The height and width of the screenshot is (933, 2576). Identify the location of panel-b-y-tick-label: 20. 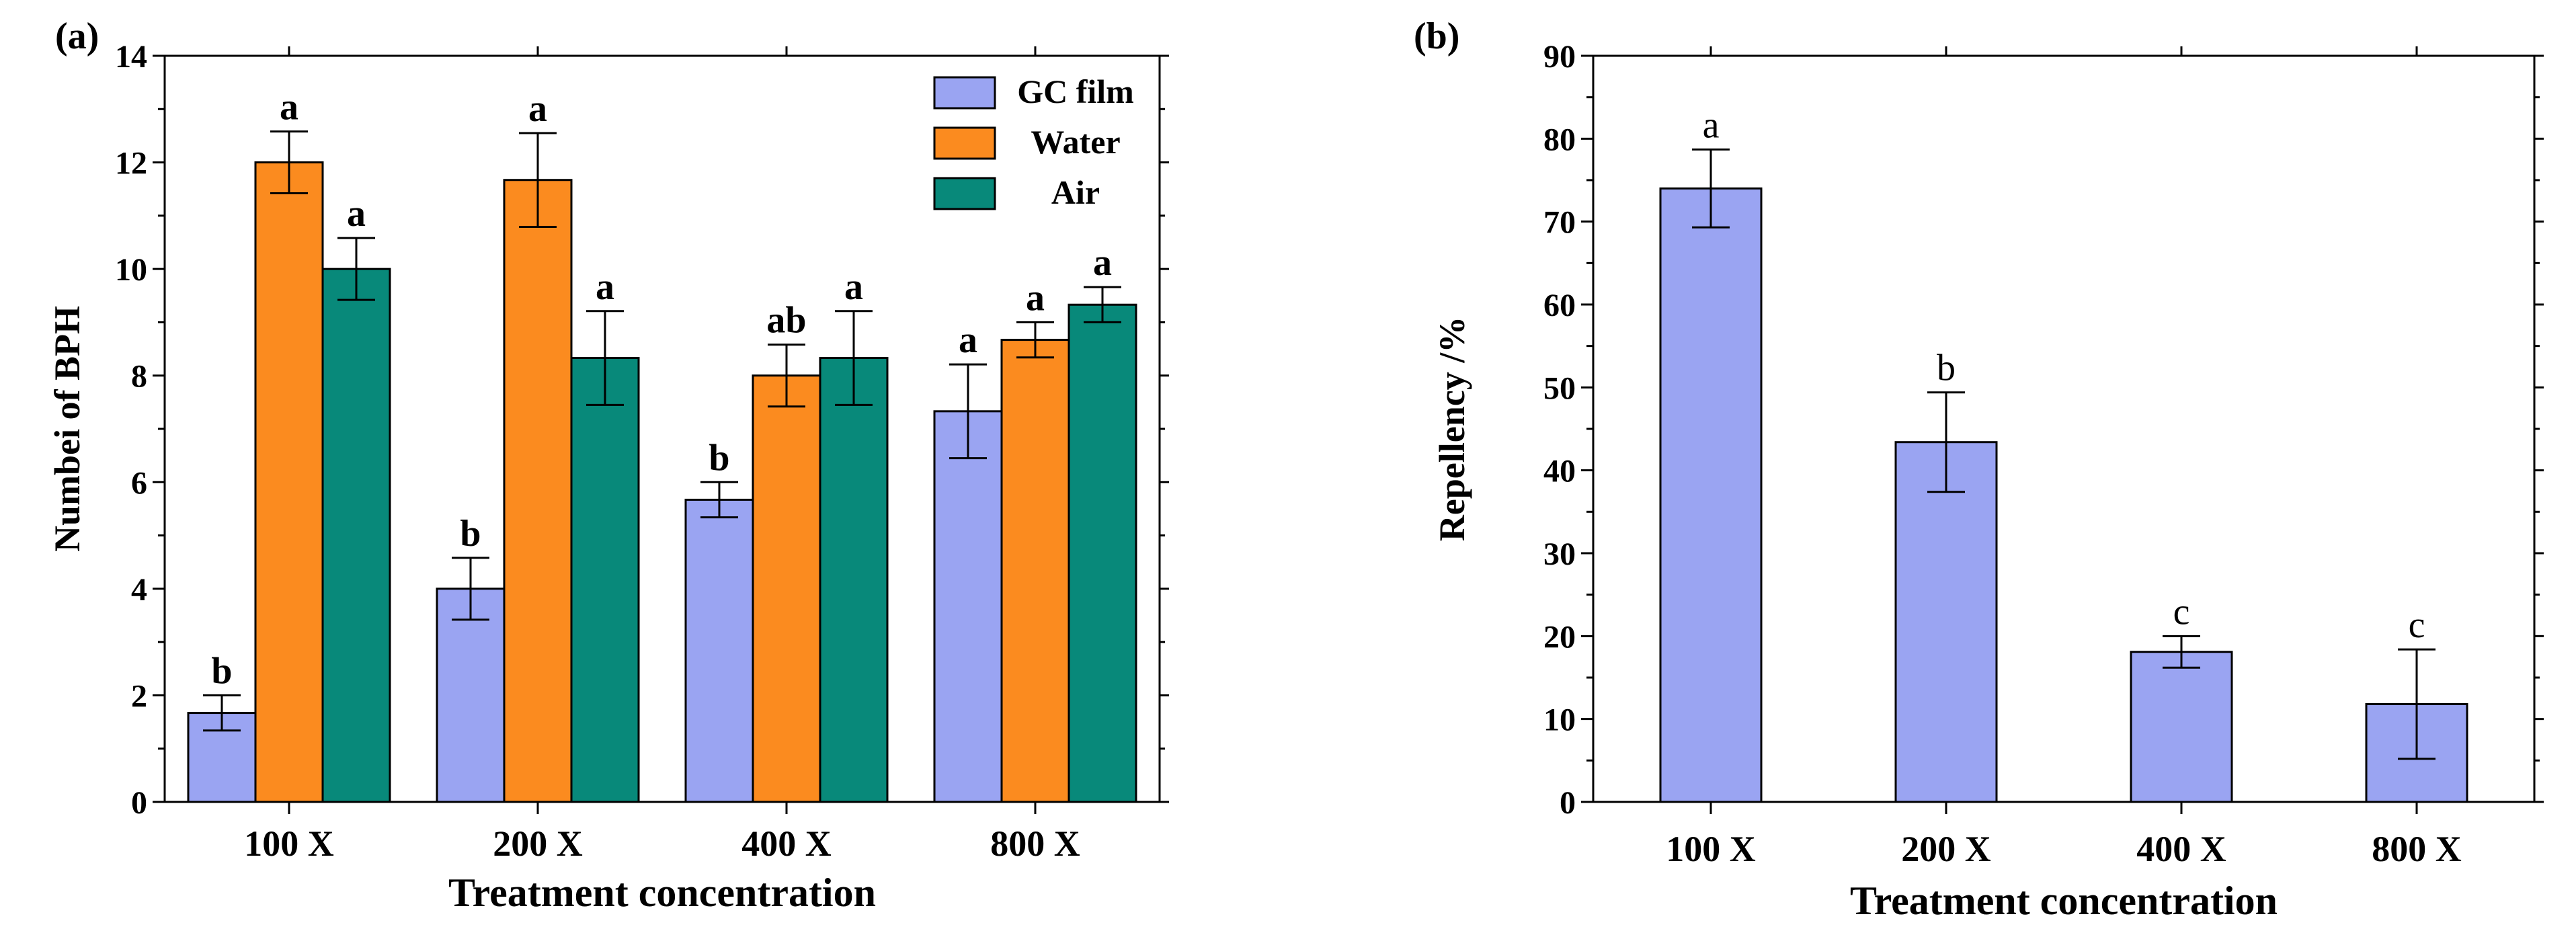
(1559, 637).